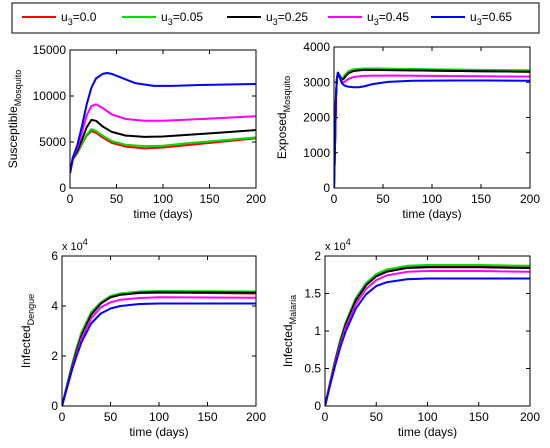 Image resolution: width=550 pixels, height=448 pixels. What do you see at coordinates (289, 331) in the screenshot?
I see `y-axis-label: InfectedMalaria` at bounding box center [289, 331].